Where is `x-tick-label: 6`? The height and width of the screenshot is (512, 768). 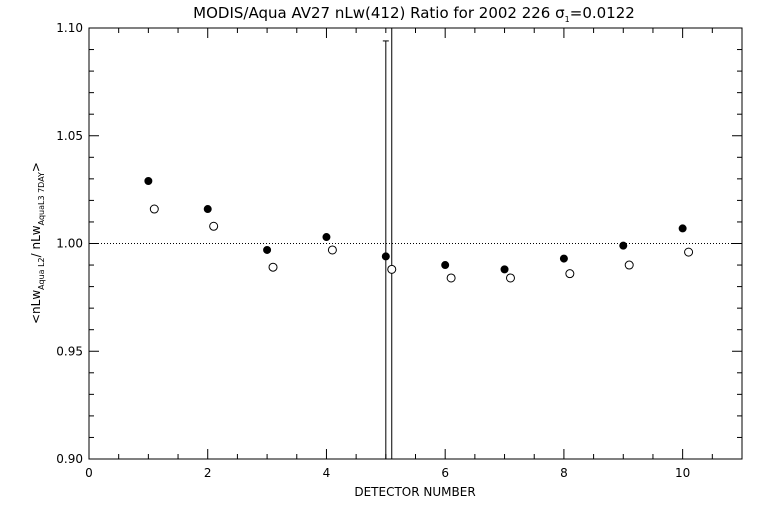
x-tick-label: 6 is located at coordinates (445, 473).